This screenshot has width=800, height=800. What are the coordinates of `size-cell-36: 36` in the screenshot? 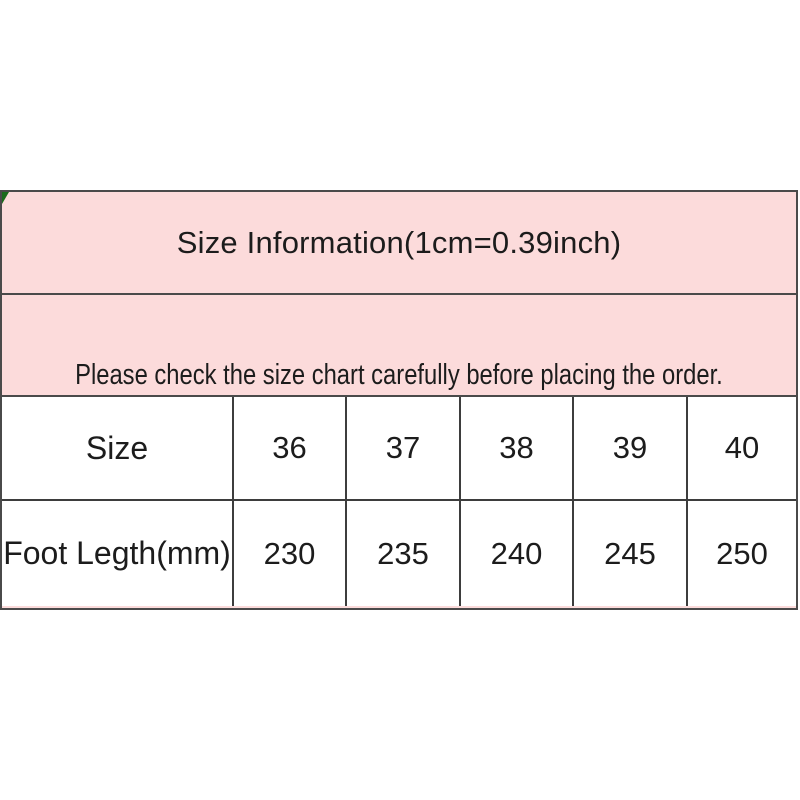 It's located at (290, 449).